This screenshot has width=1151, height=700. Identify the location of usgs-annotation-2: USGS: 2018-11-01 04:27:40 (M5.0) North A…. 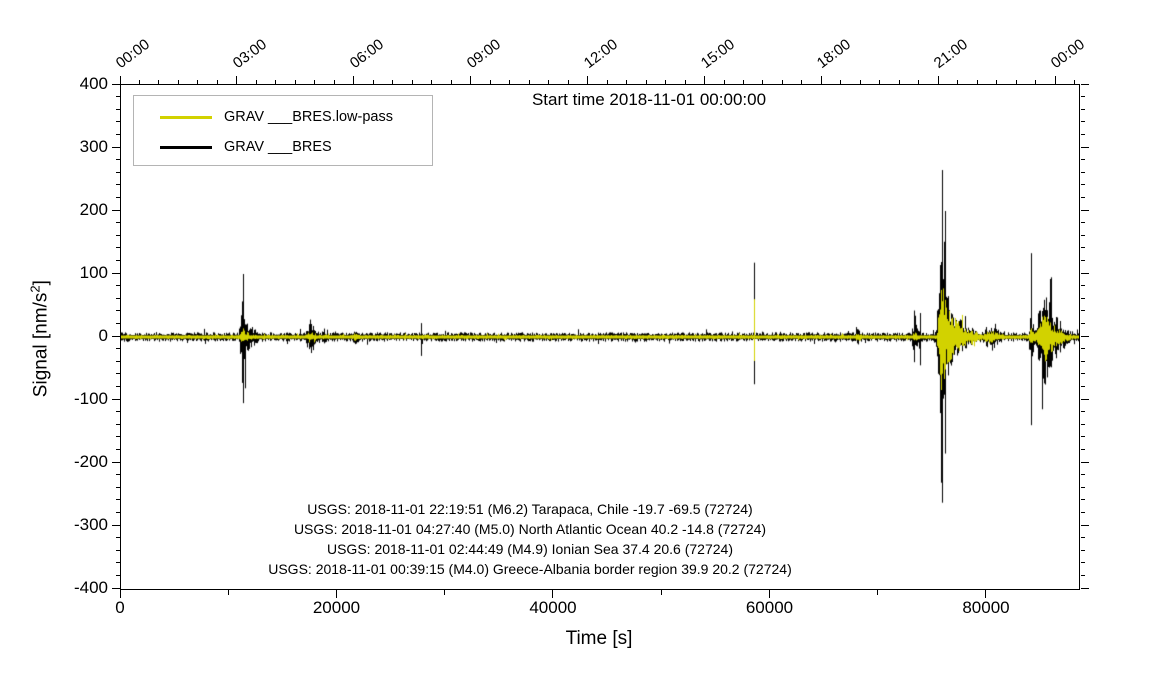
(530, 529).